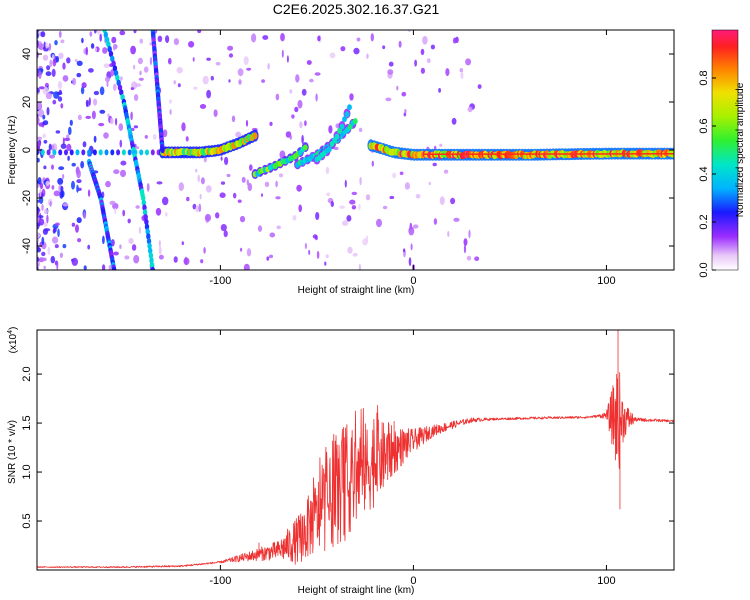  I want to click on spectrogram-y-tick-label: 20, so click(27, 102).